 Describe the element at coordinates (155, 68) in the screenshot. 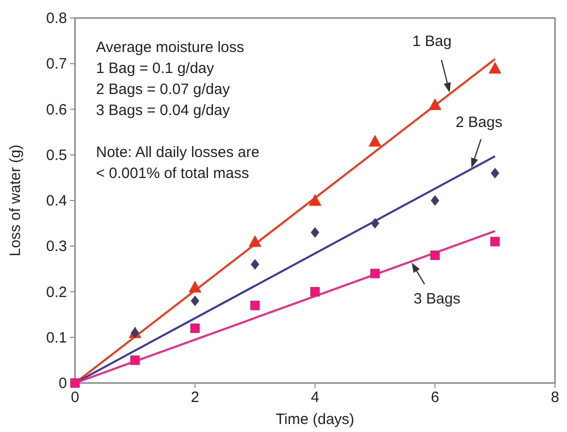

I see `annotation: 1 Bag = 0.1 g/day` at that location.